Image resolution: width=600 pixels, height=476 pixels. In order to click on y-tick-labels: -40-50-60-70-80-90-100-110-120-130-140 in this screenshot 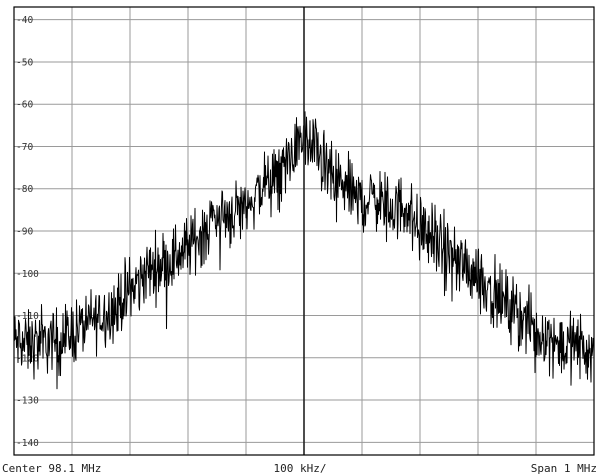, I will do `click(27, 232)`.